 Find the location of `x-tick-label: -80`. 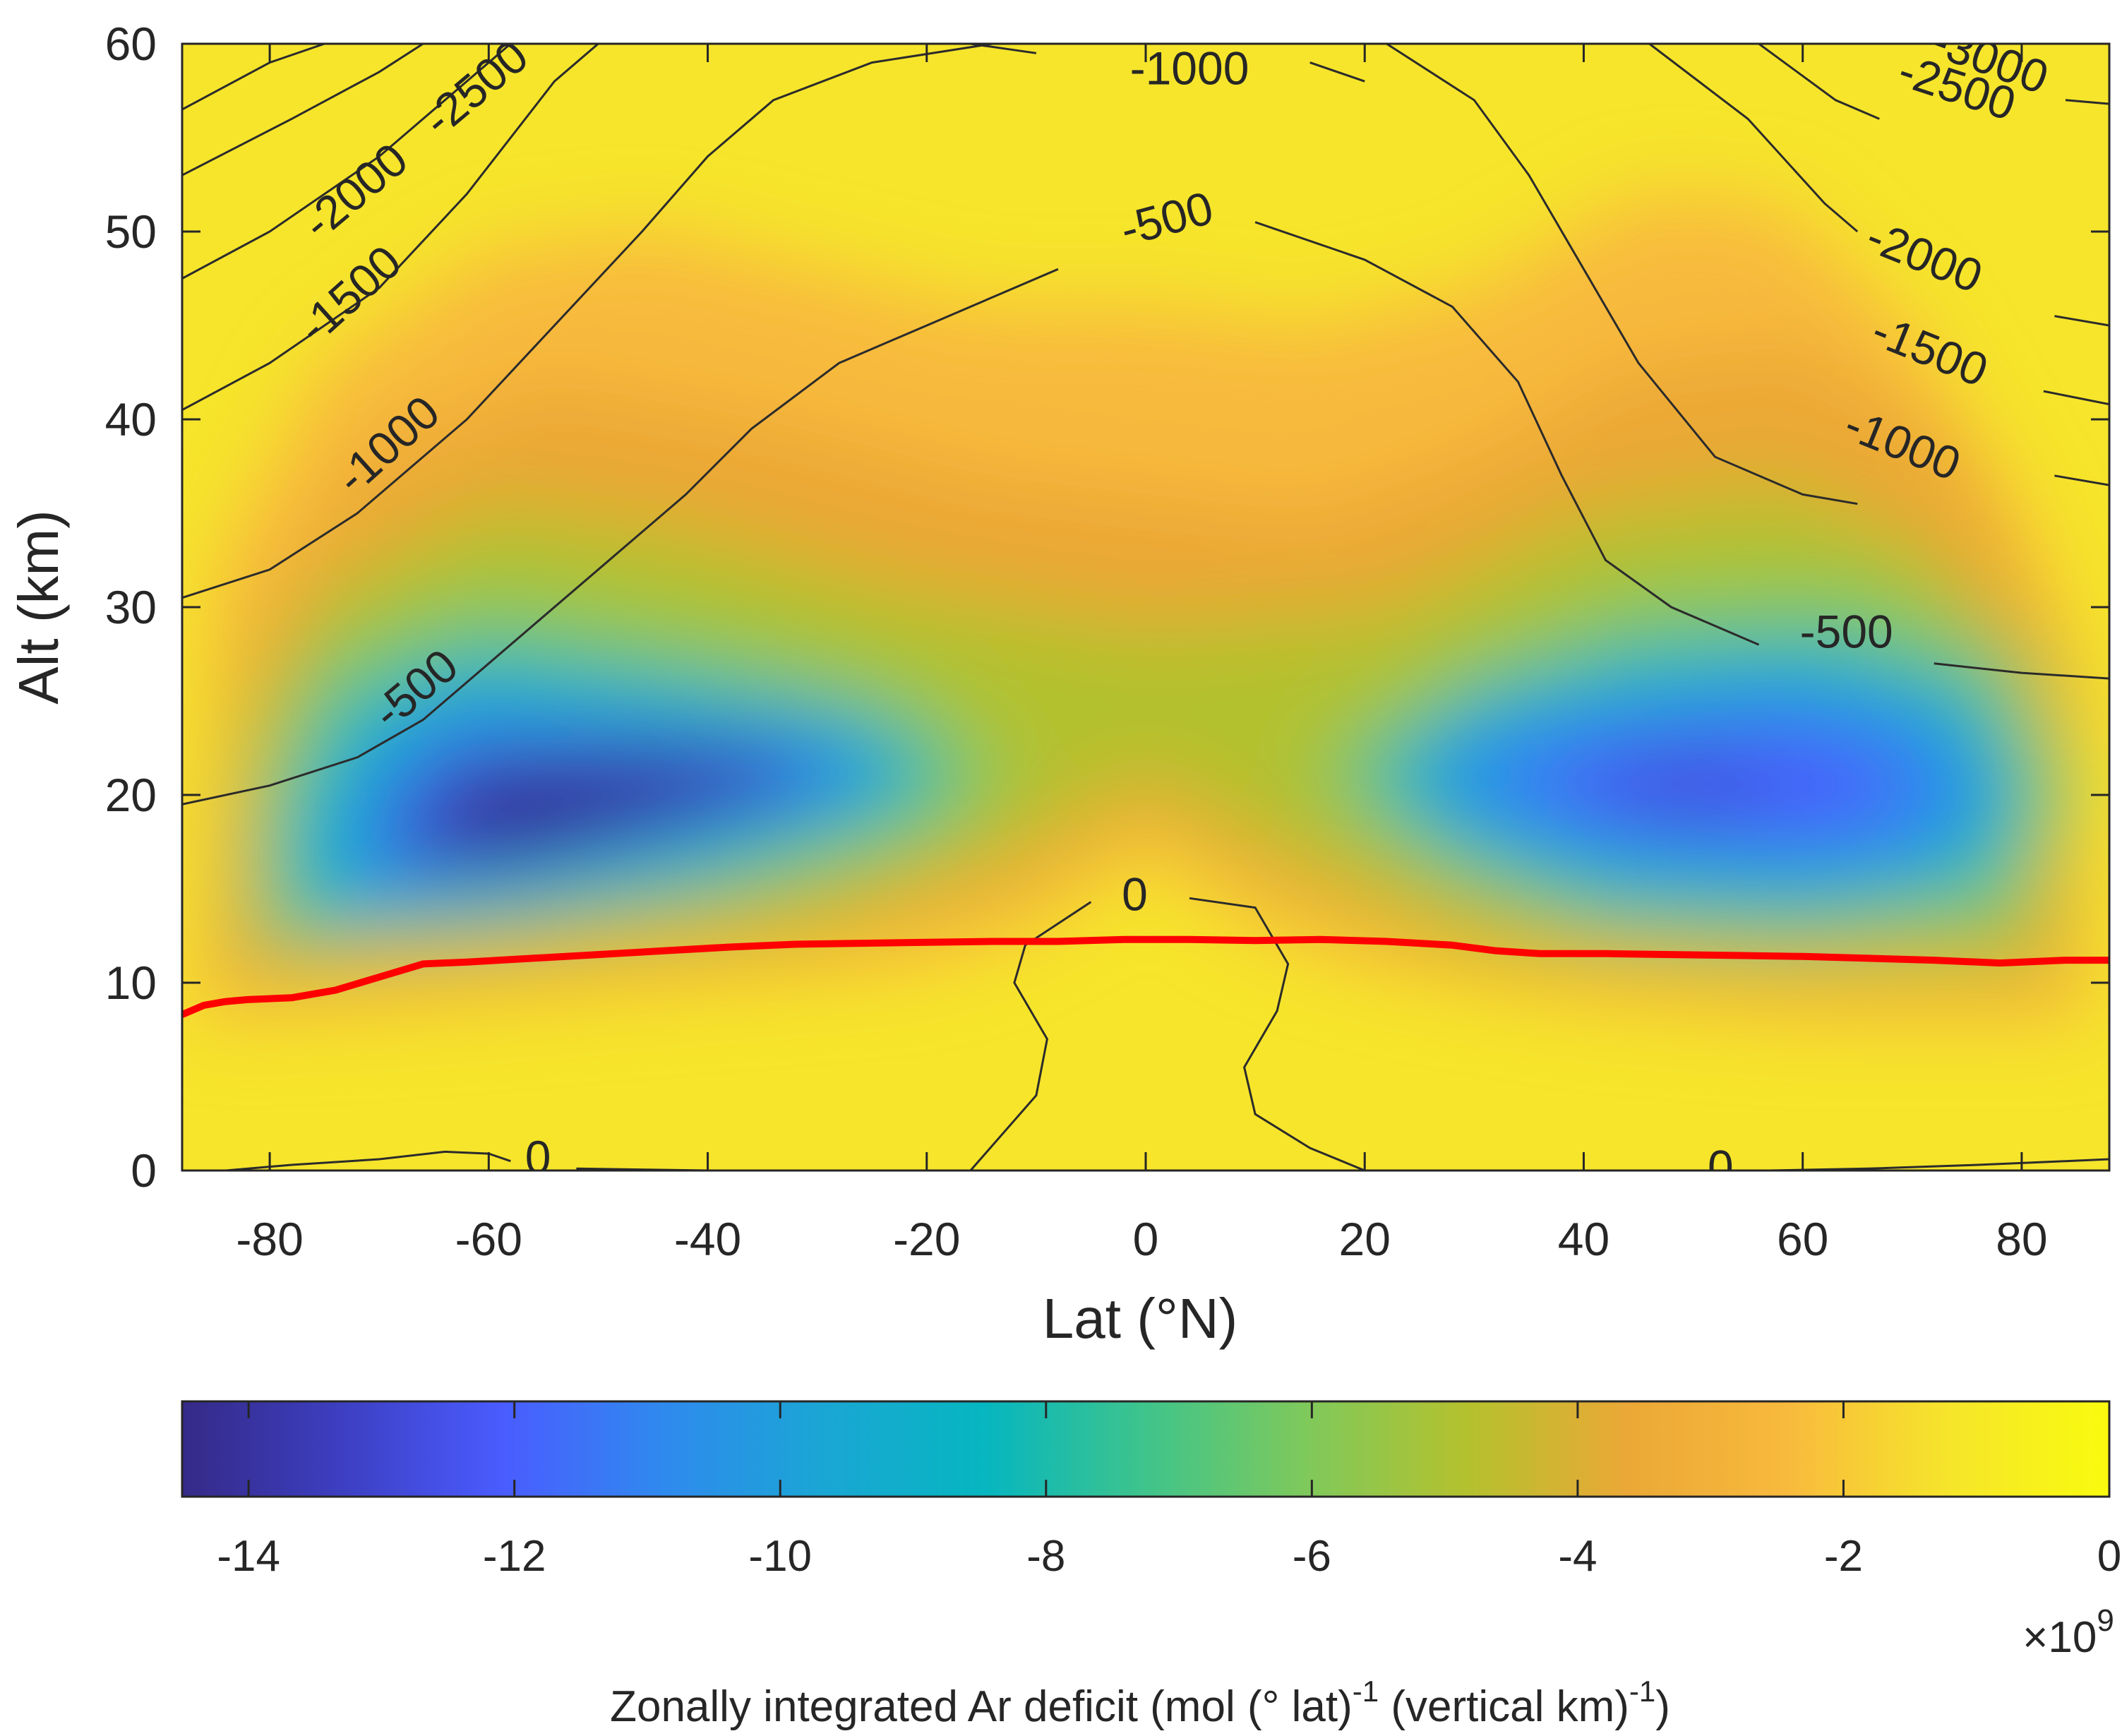

x-tick-label: -80 is located at coordinates (269, 1239).